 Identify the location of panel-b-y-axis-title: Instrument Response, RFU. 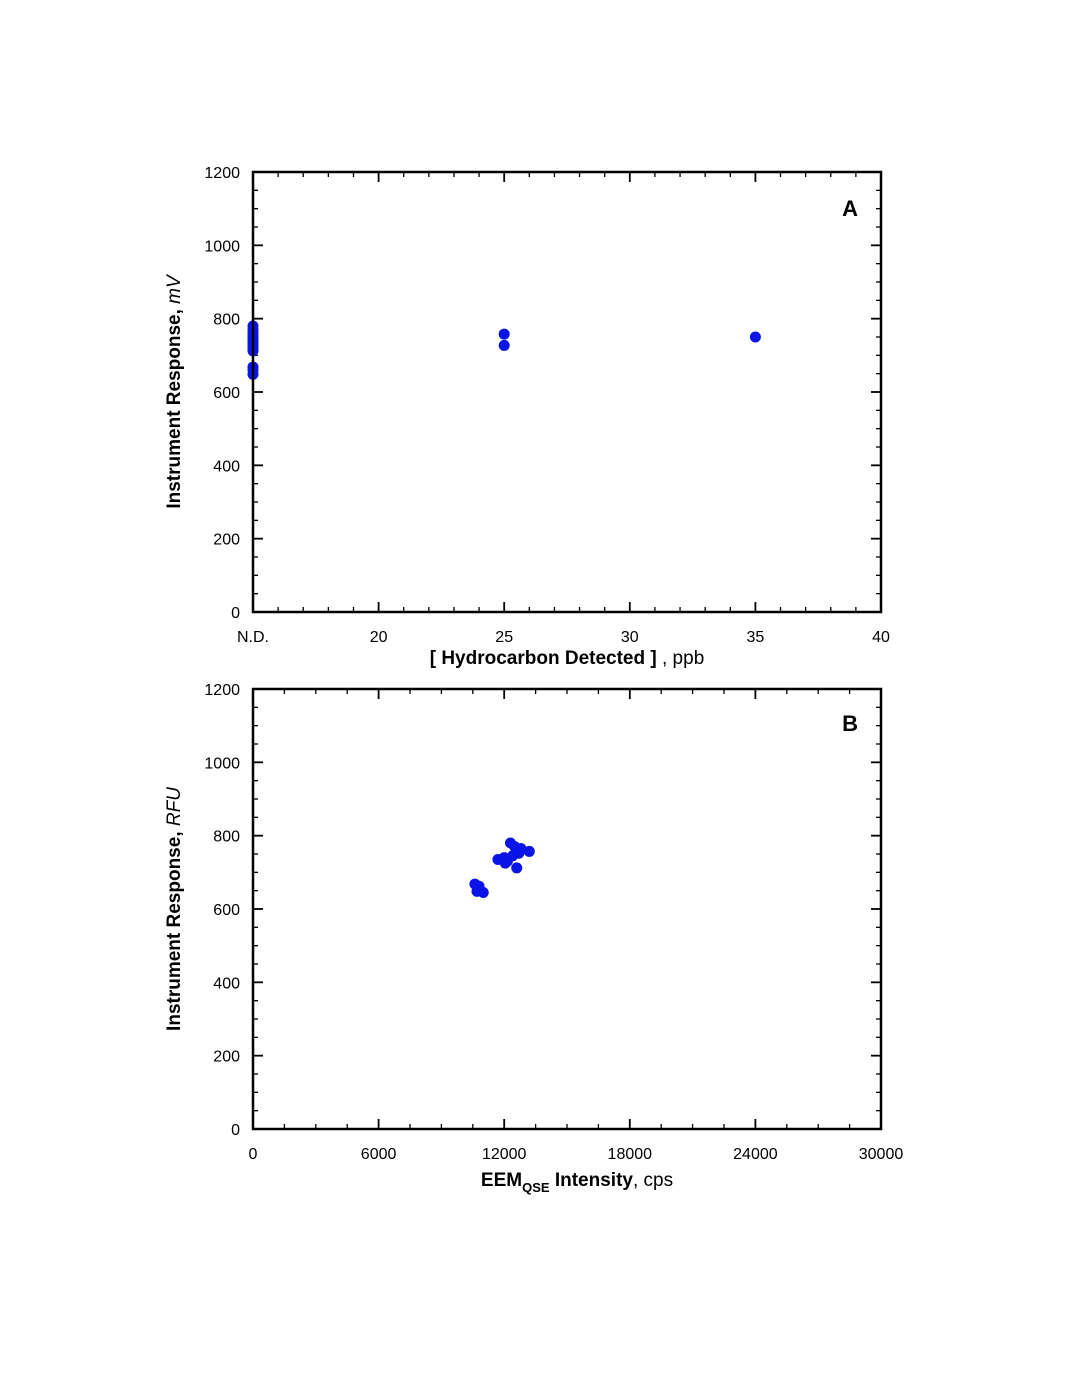
(174, 909).